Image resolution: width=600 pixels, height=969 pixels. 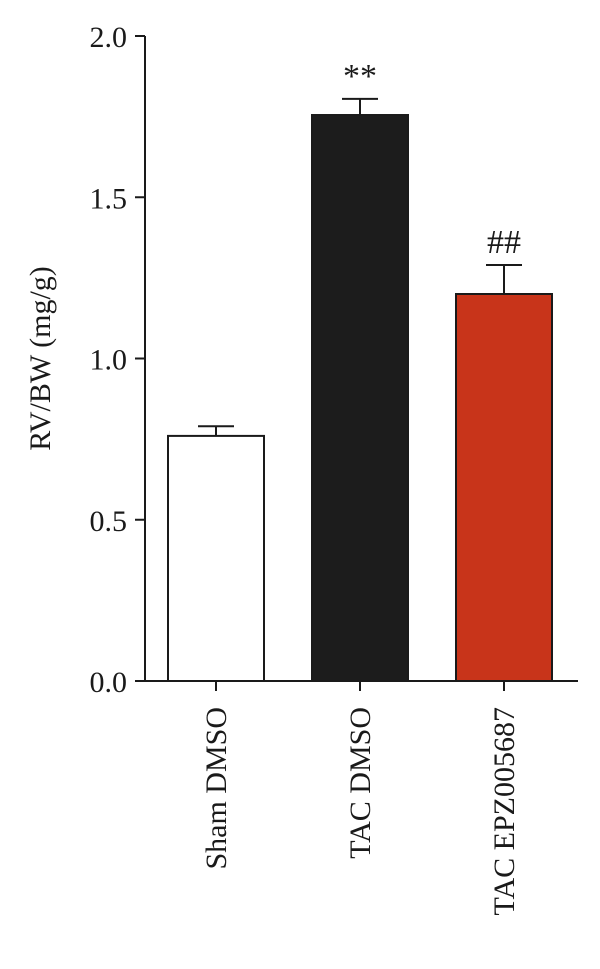 What do you see at coordinates (109, 682) in the screenshot?
I see `y-tick-label: 0.0` at bounding box center [109, 682].